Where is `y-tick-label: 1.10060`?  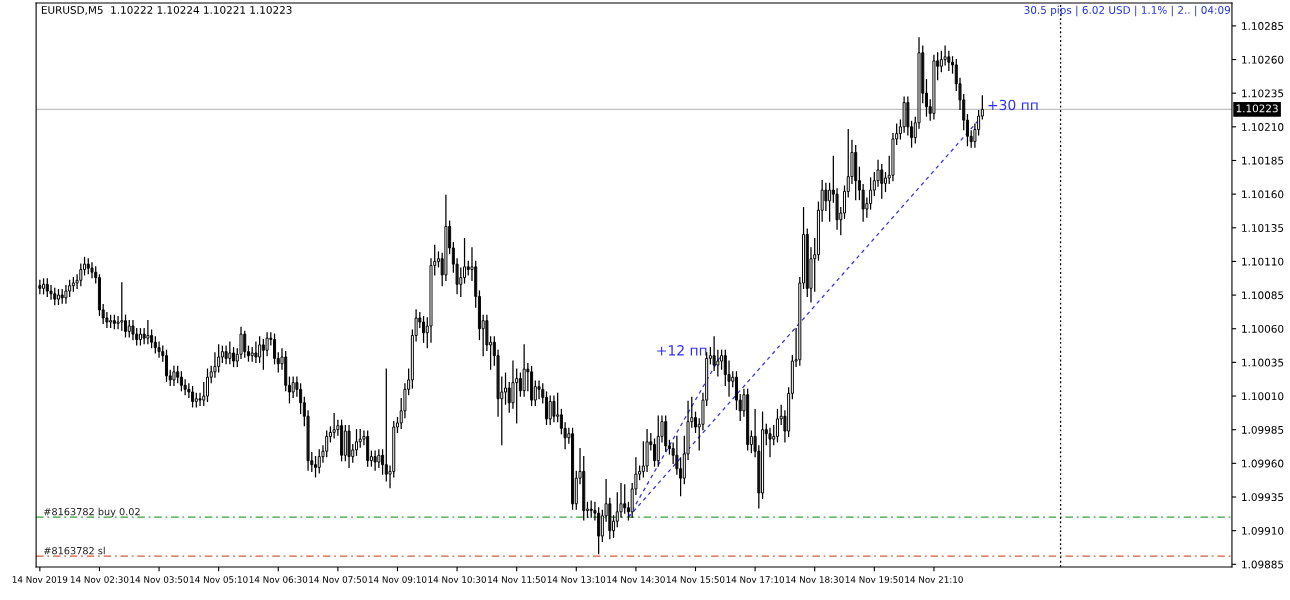 y-tick-label: 1.10060 is located at coordinates (1263, 328).